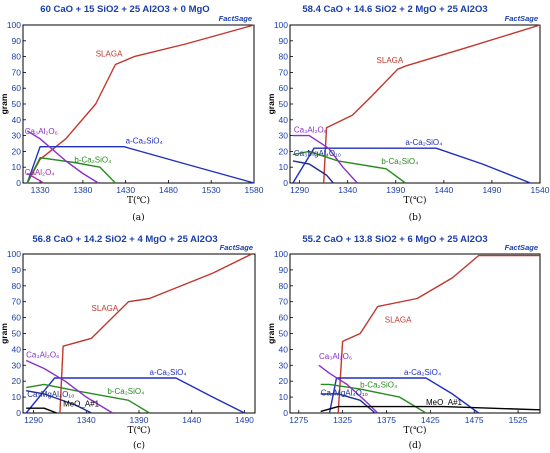  I want to click on plot-area, so click(138, 104).